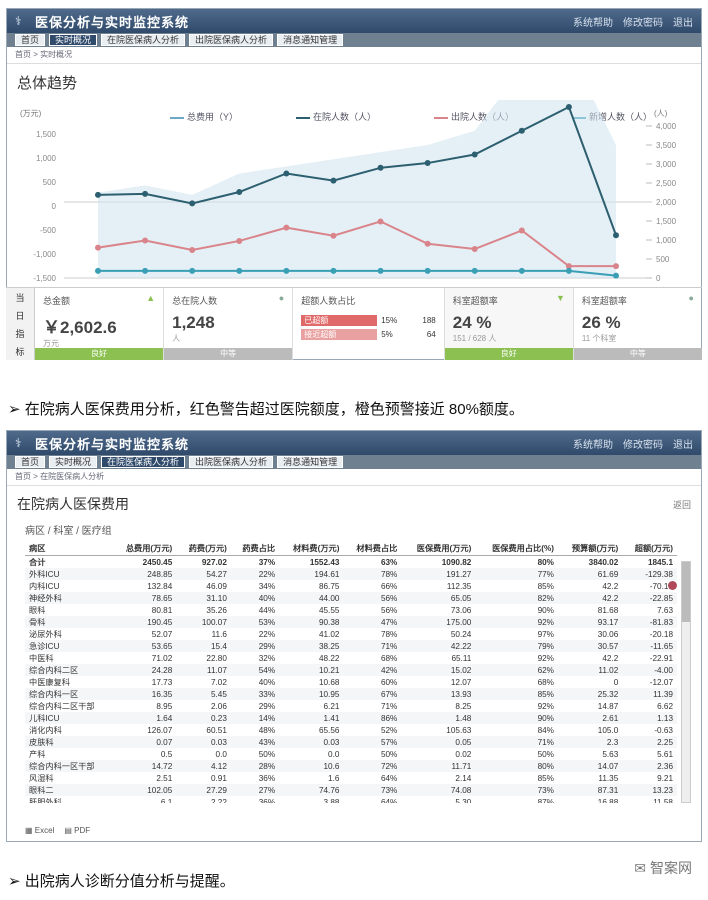 Image resolution: width=708 pixels, height=900 pixels. What do you see at coordinates (40, 830) in the screenshot?
I see `excel-export-button: ▦ Excel` at bounding box center [40, 830].